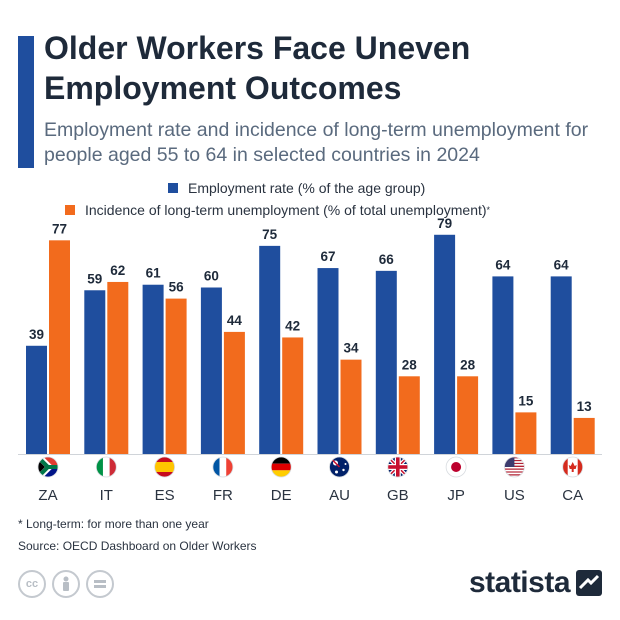 This screenshot has width=620, height=620. I want to click on data-label-long-term-de: 42, so click(292, 325).